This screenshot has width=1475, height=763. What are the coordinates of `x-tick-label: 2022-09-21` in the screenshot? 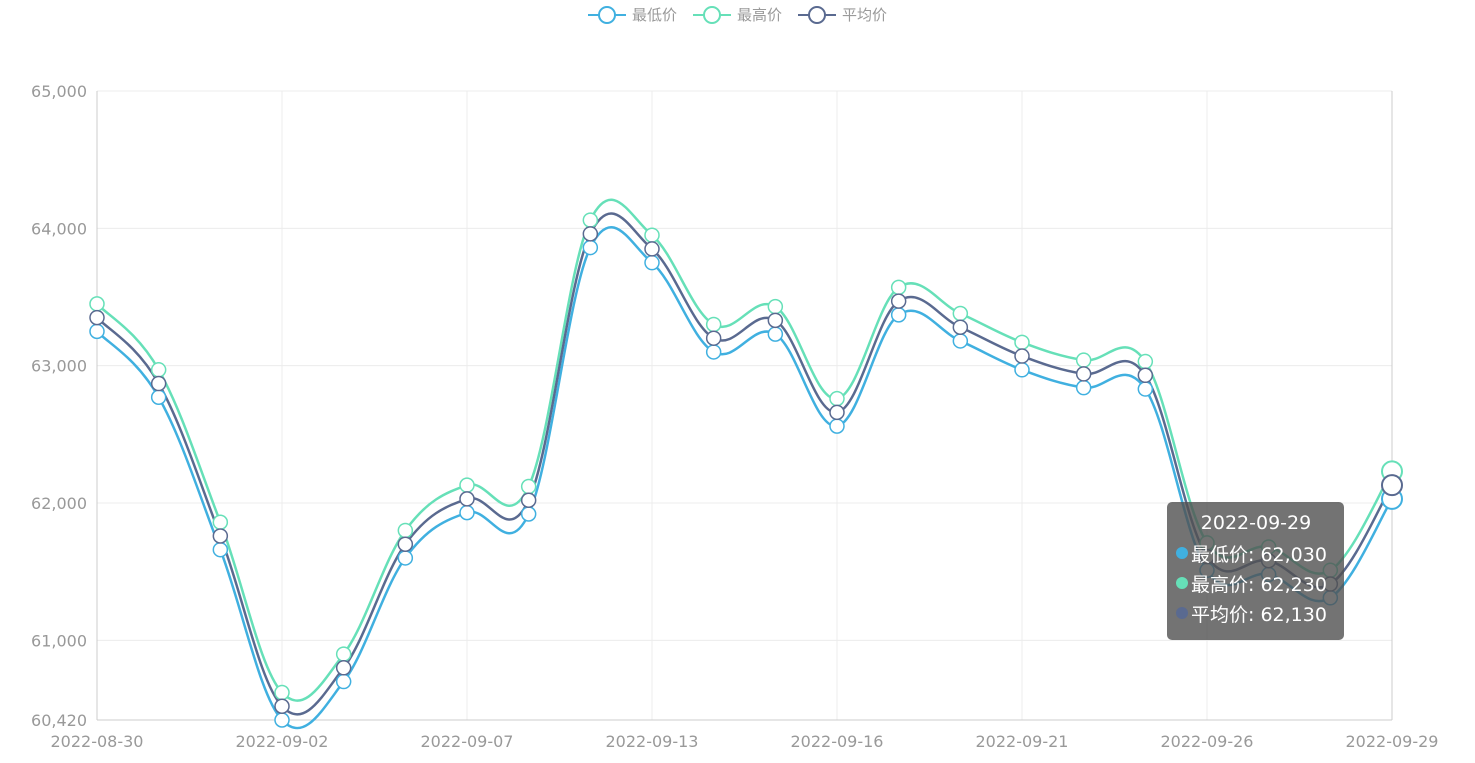 It's located at (1022, 741).